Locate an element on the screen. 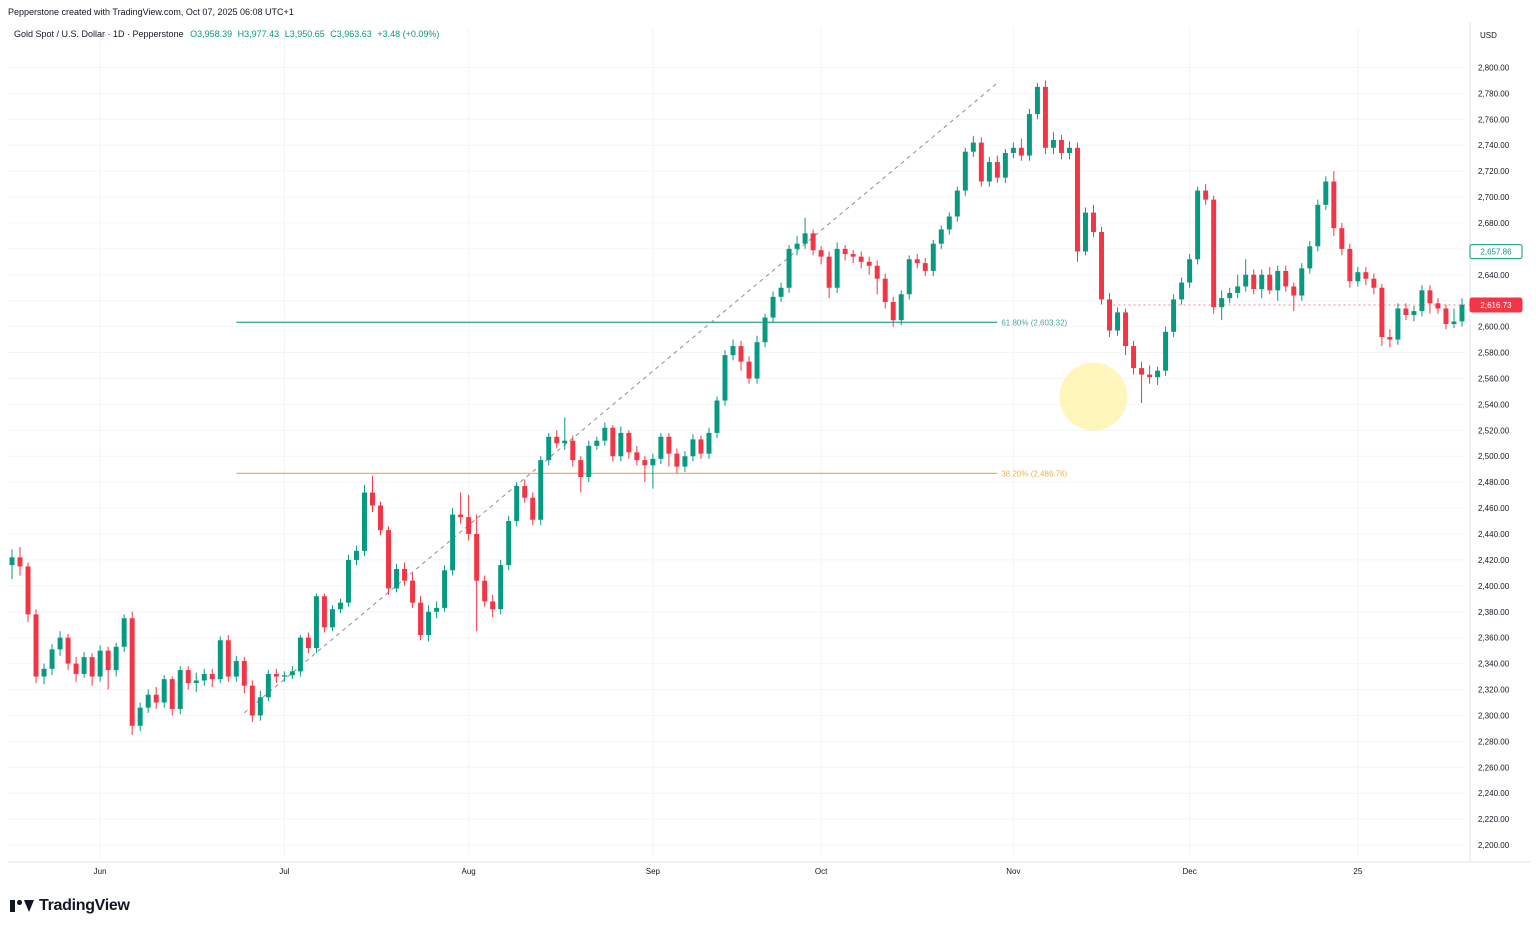 Image resolution: width=1536 pixels, height=930 pixels. low-value: L3,950.65 is located at coordinates (304, 34).